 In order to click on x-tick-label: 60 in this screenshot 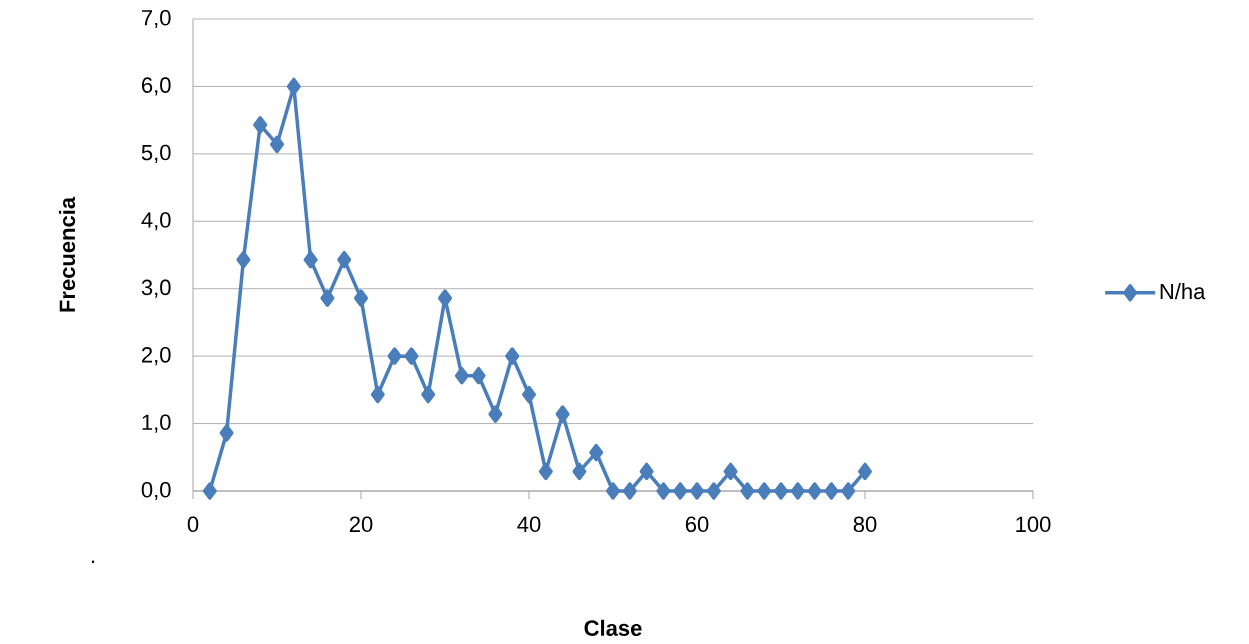, I will do `click(697, 524)`.